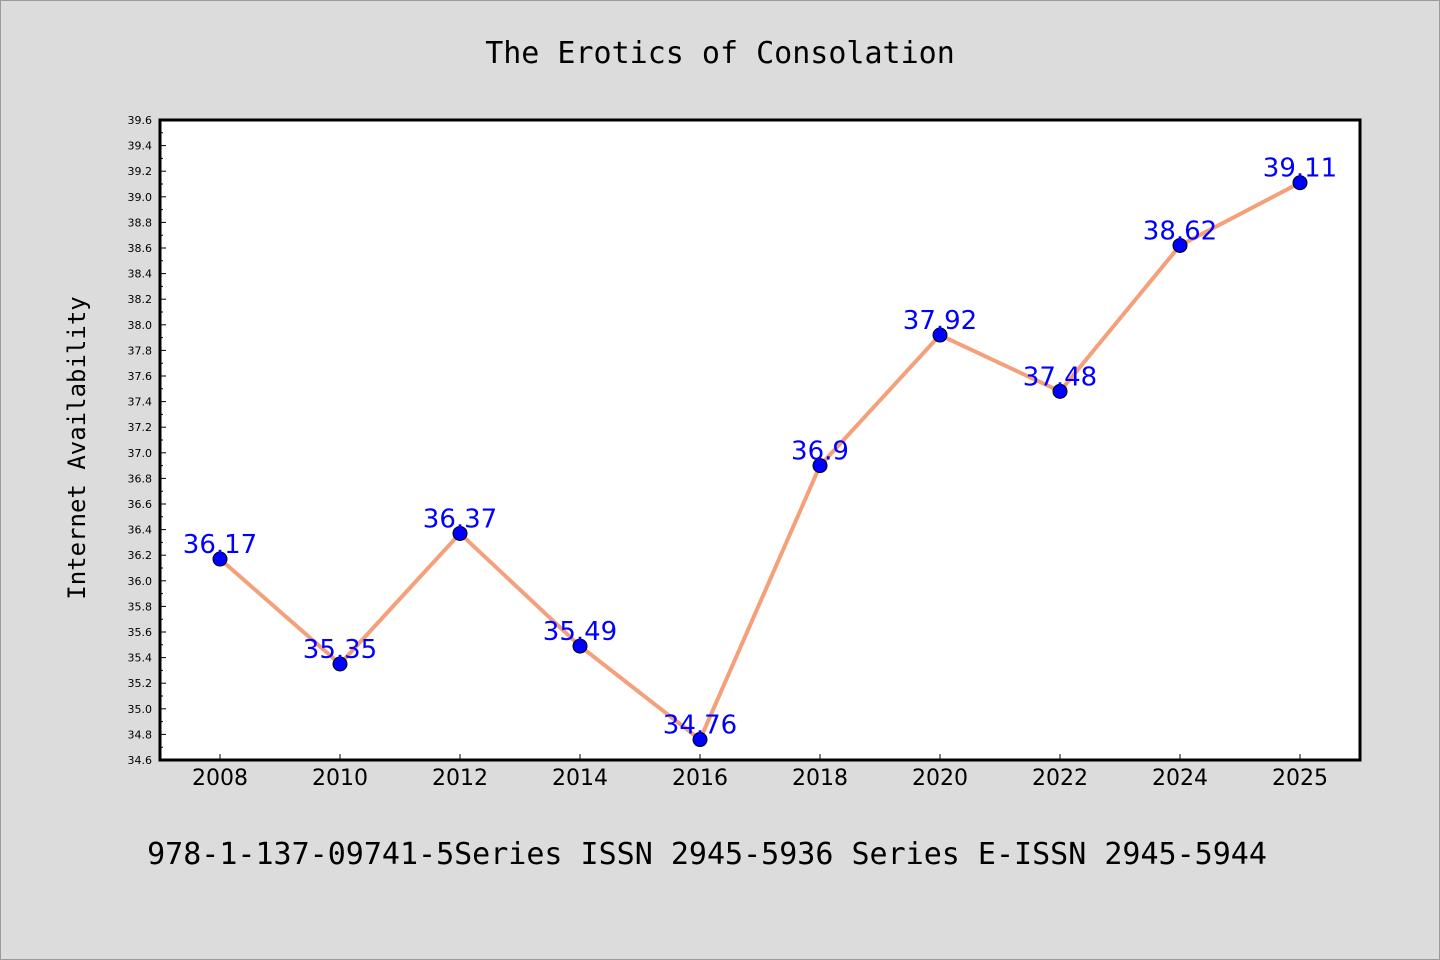  I want to click on y-tick-label: 34.6, so click(140, 760).